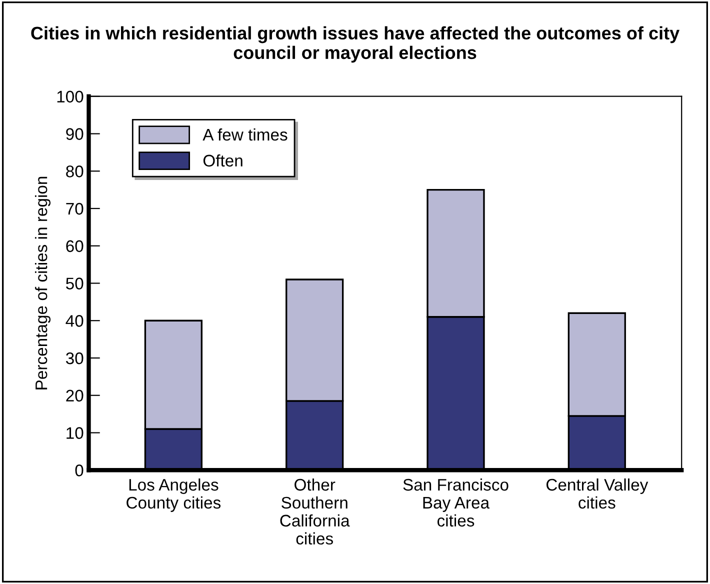 The width and height of the screenshot is (710, 584). What do you see at coordinates (75, 321) in the screenshot?
I see `y-tick-label: 40` at bounding box center [75, 321].